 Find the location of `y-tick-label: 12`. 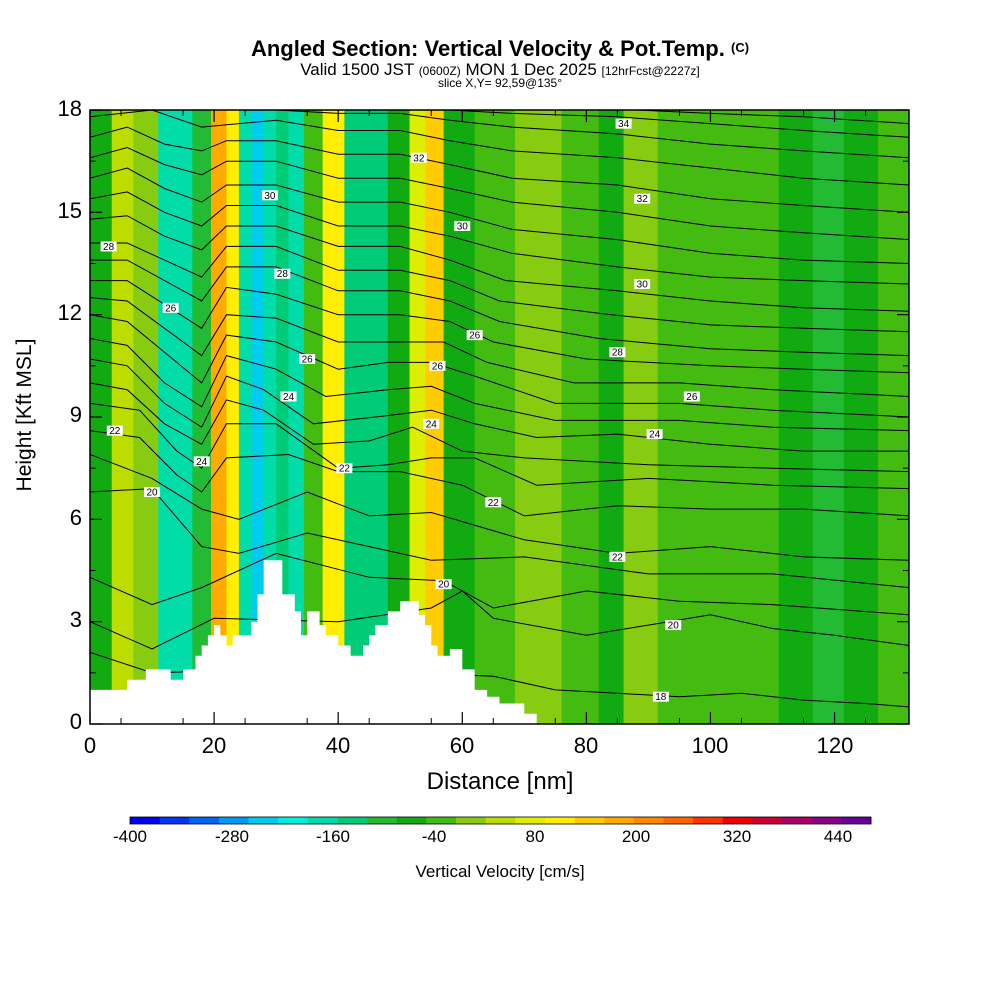

y-tick-label: 12 is located at coordinates (69, 312).